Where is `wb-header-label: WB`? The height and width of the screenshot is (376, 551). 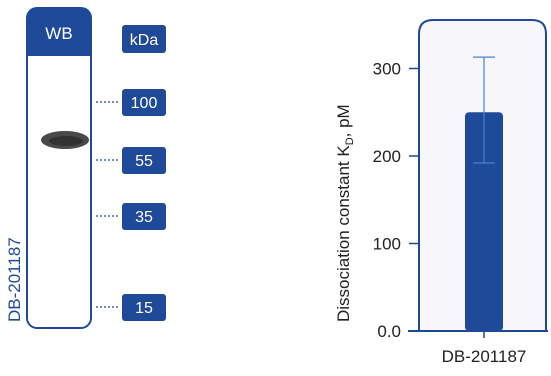
wb-header-label: WB is located at coordinates (58, 33).